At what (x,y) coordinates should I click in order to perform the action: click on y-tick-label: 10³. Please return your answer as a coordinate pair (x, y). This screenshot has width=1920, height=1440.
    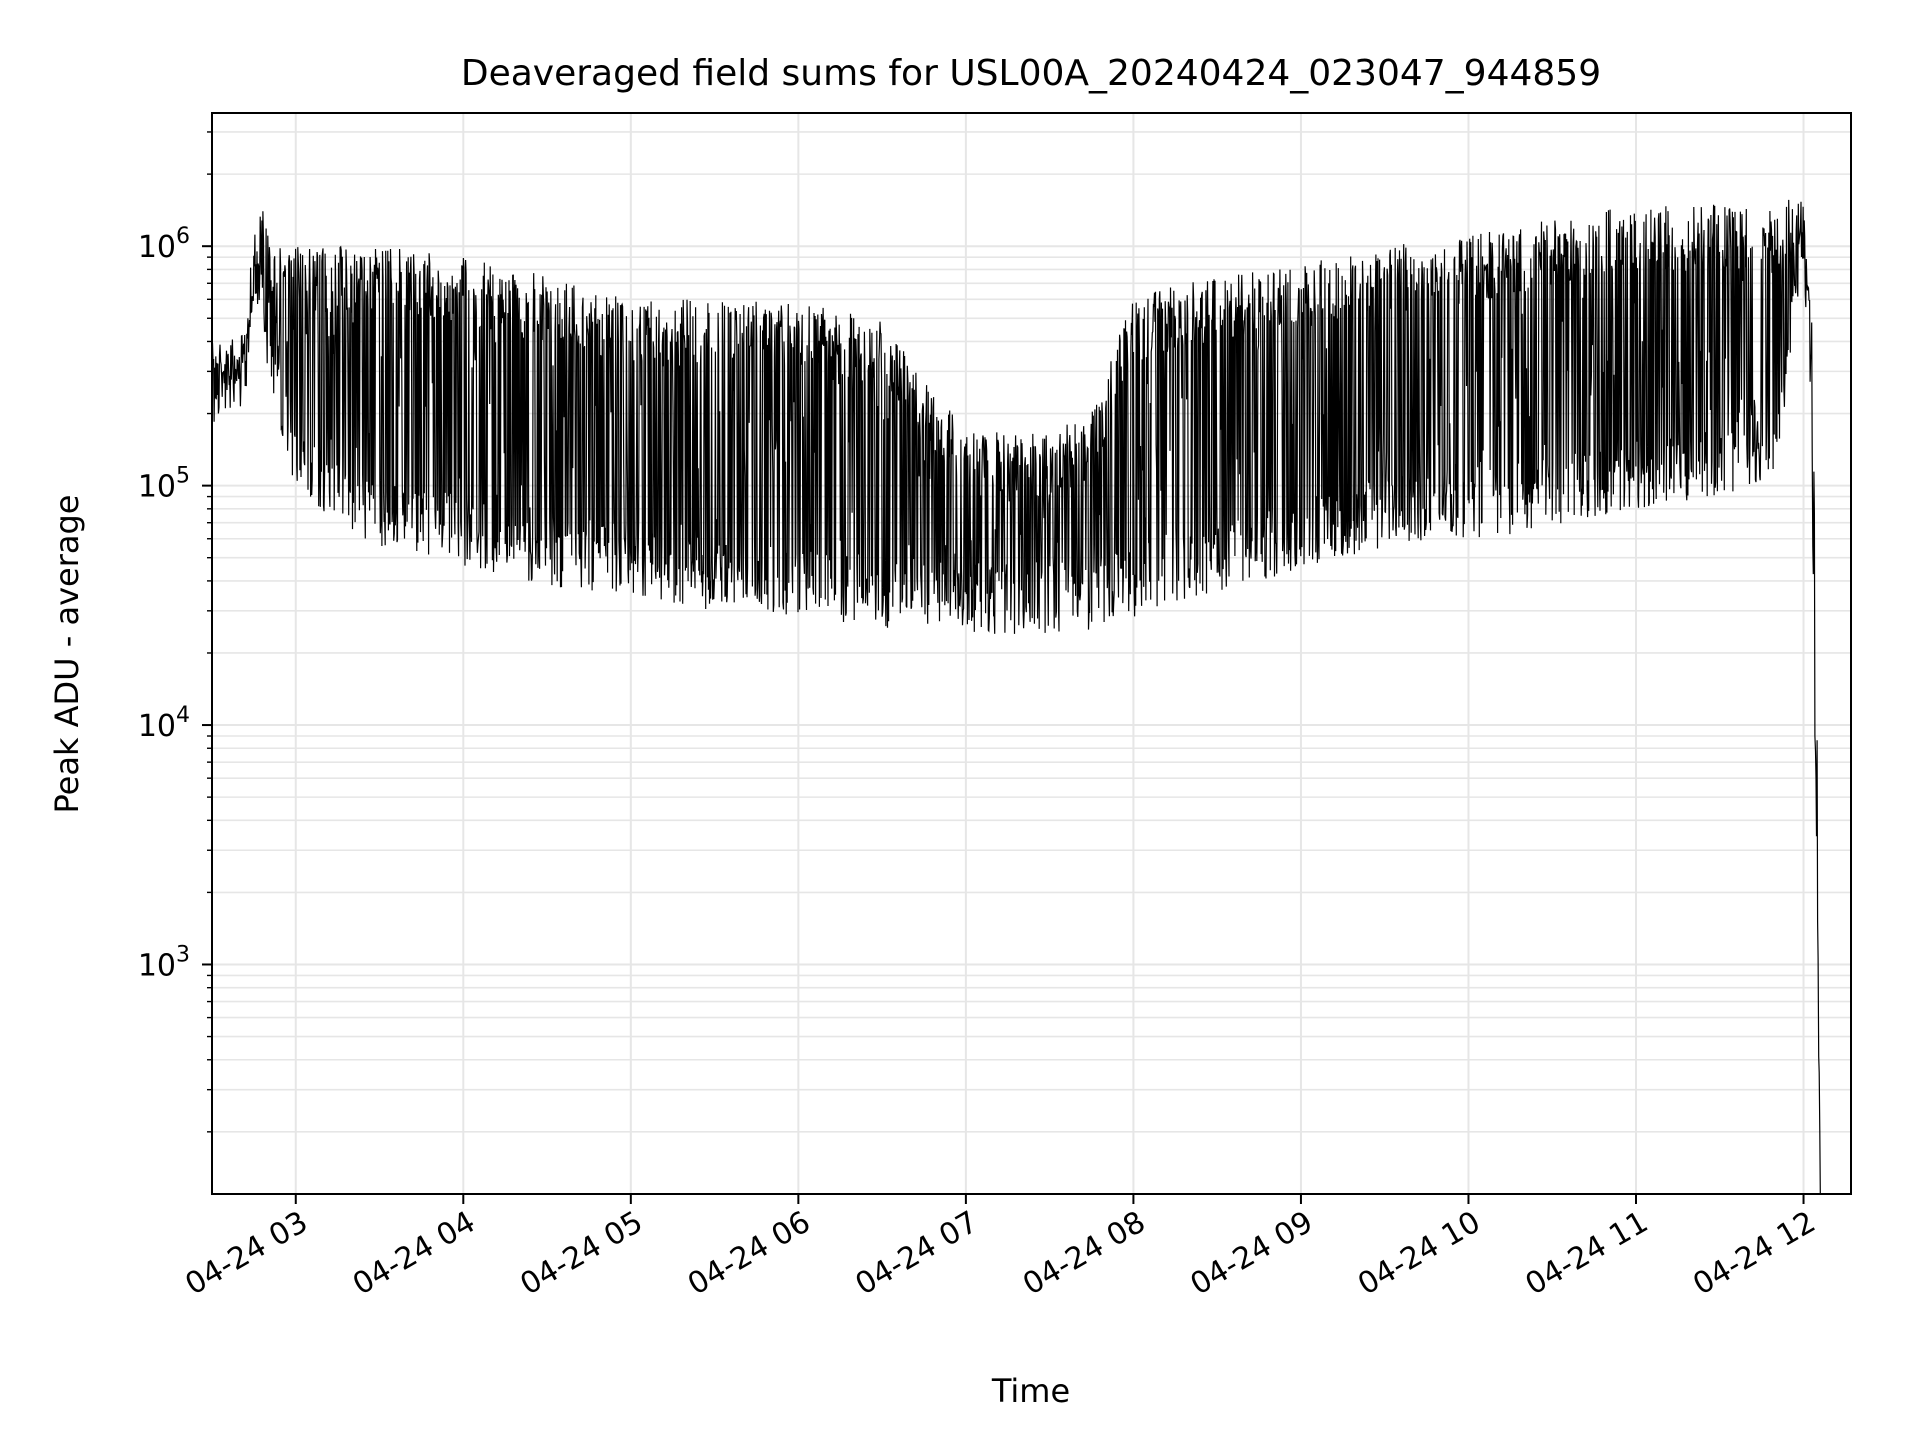
    Looking at the image, I should click on (164, 962).